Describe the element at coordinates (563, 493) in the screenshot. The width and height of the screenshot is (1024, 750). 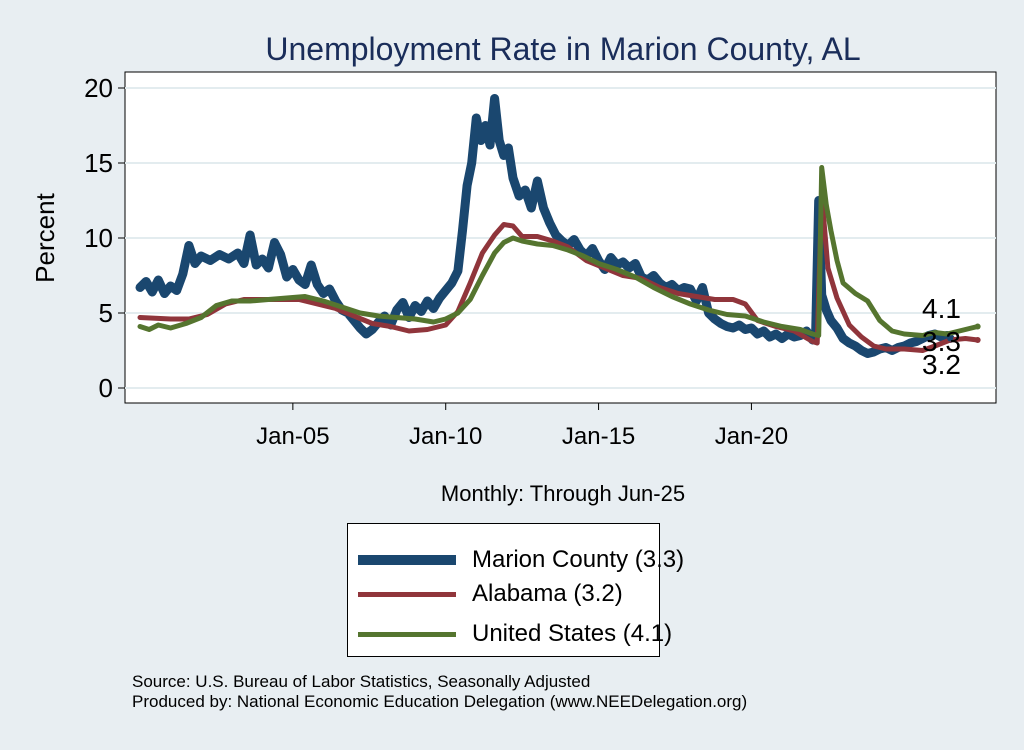
I see `x-axis-label: Monthly: Through Jun-25` at that location.